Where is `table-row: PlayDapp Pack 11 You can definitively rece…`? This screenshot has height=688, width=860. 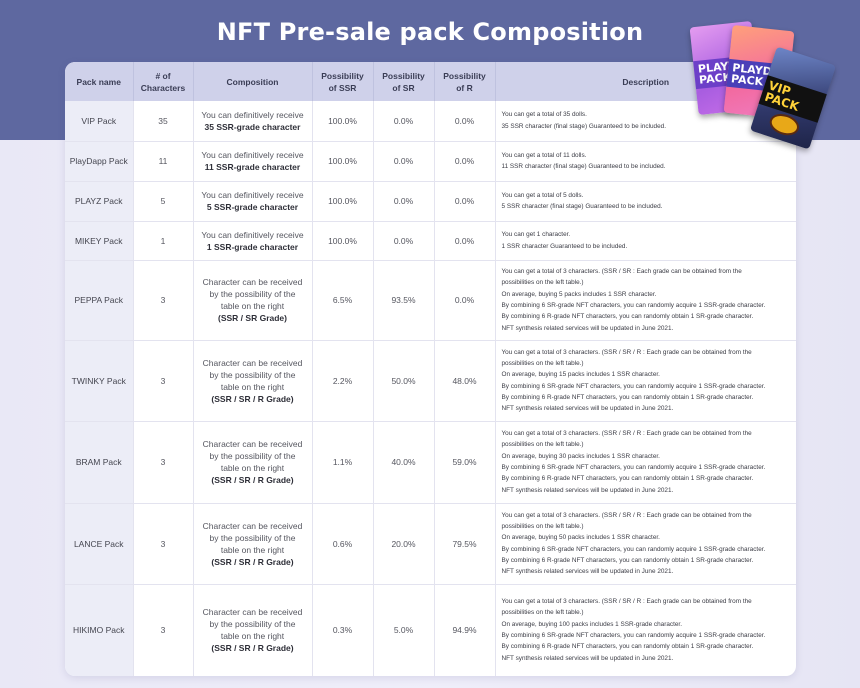 table-row: PlayDapp Pack 11 You can definitively rece… is located at coordinates (430, 161).